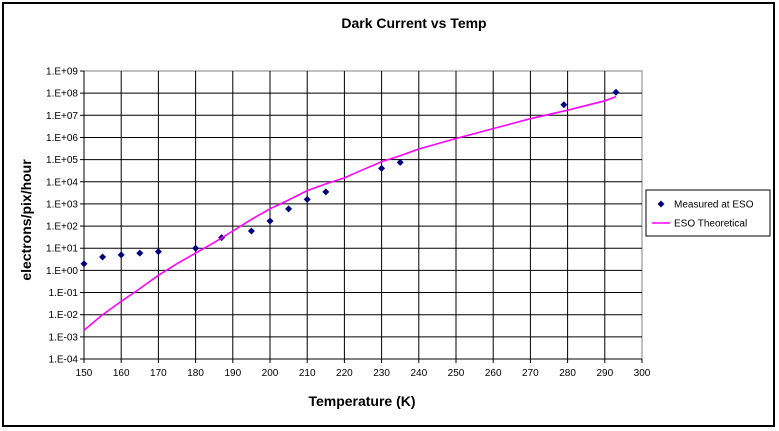  What do you see at coordinates (642, 373) in the screenshot?
I see `x-tick-label: 300` at bounding box center [642, 373].